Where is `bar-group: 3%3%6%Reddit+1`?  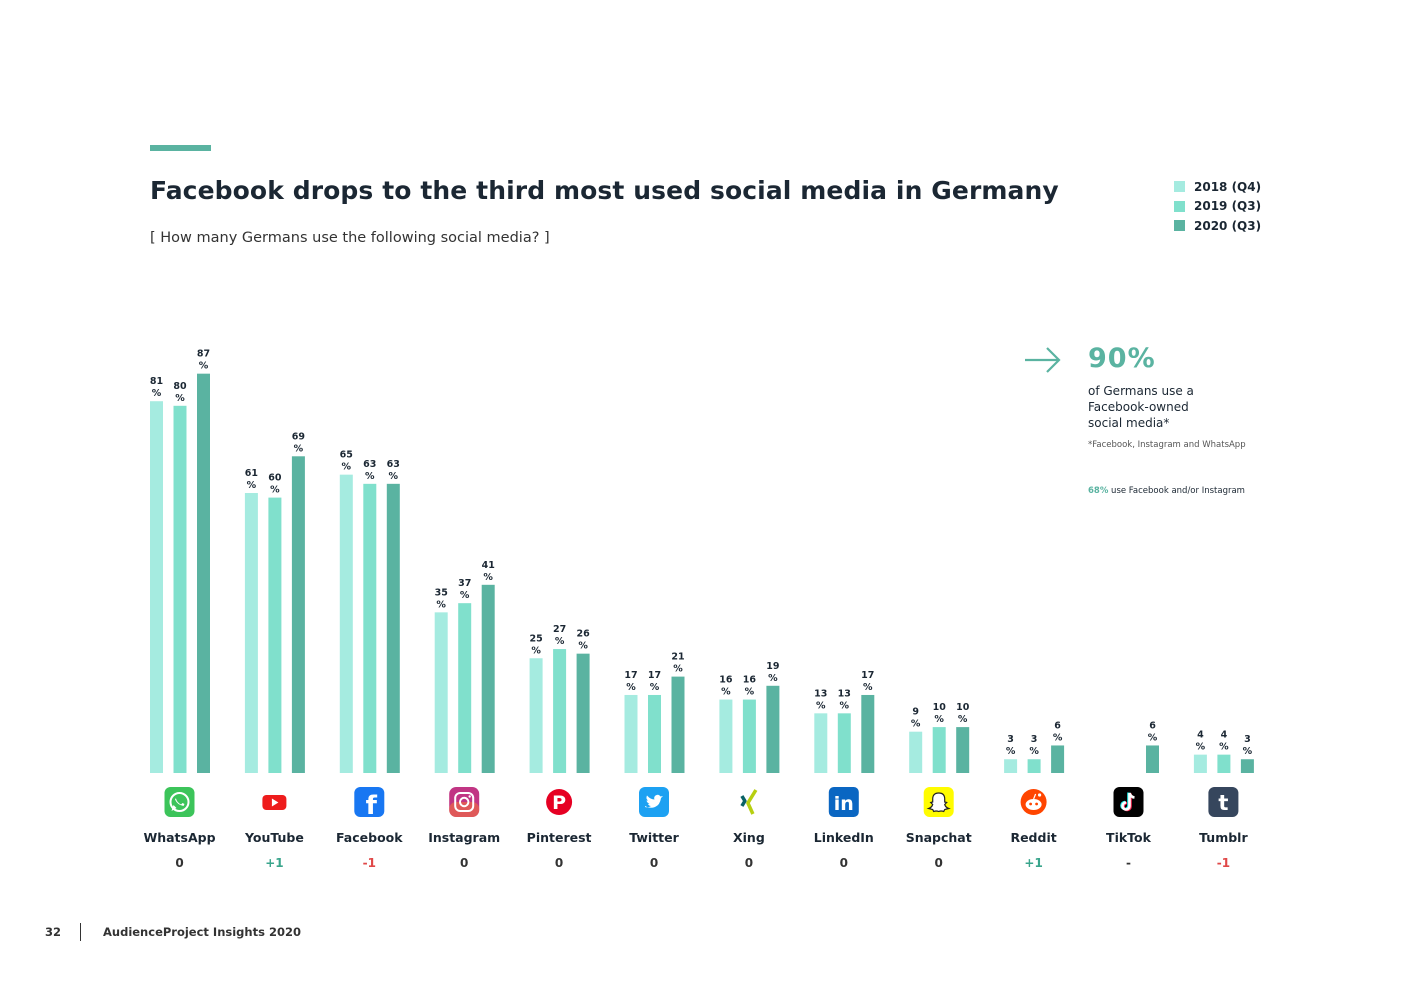 bar-group: 3%3%6%Reddit+1 is located at coordinates (1034, 795).